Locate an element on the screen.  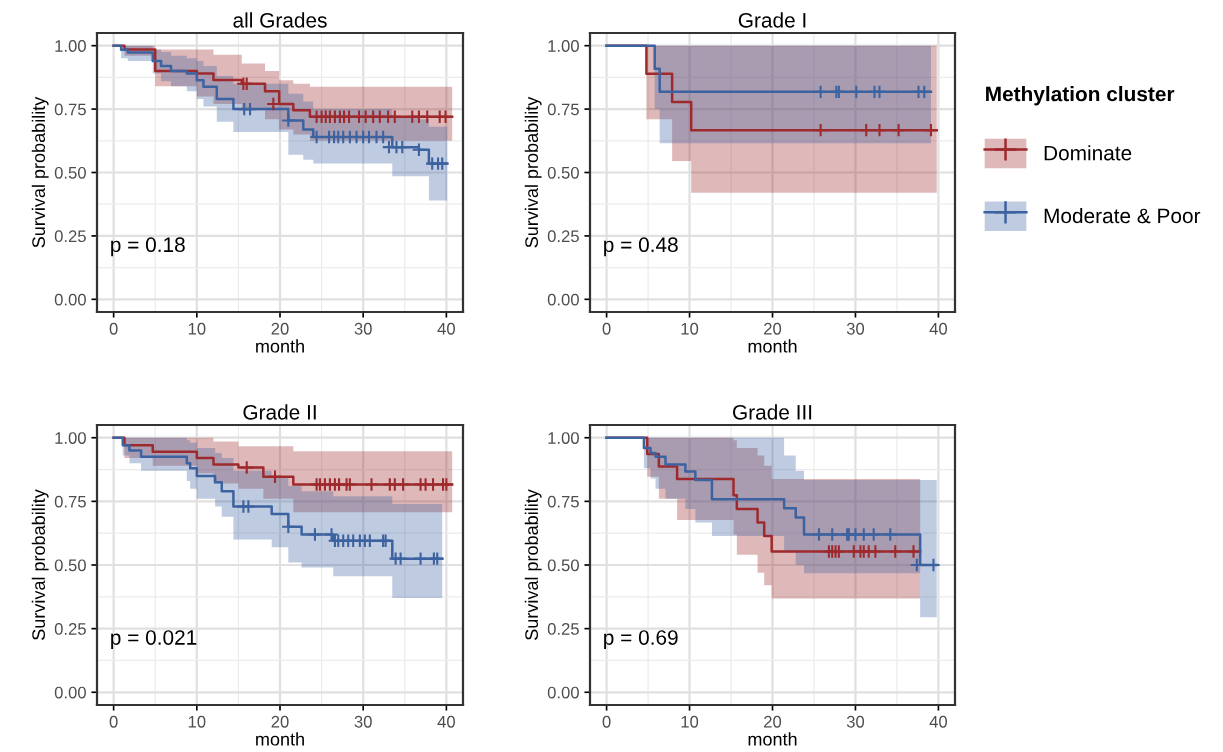
chart-title: all Grades is located at coordinates (280, 20).